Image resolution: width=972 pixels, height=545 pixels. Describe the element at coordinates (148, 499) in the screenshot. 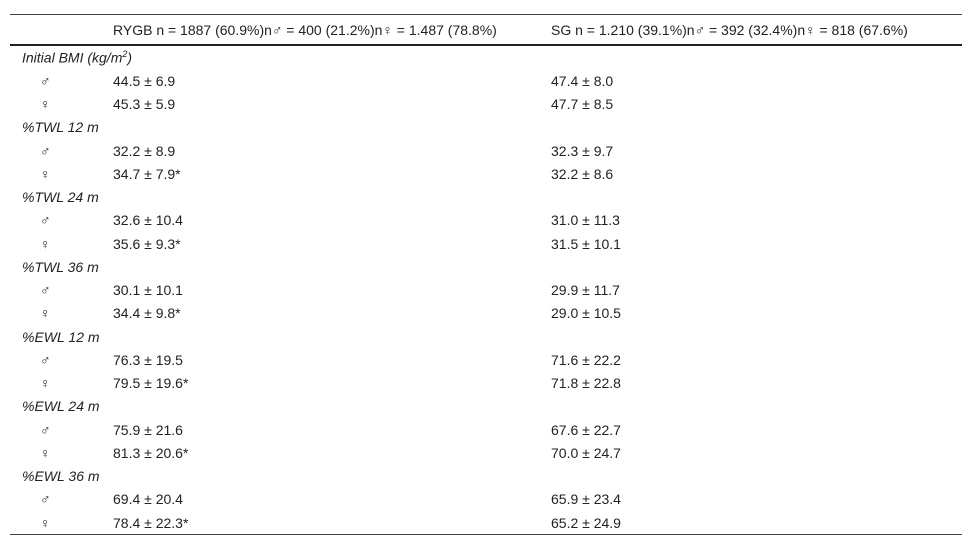

I see `rygb-value: 69.4 ± 20.4` at that location.